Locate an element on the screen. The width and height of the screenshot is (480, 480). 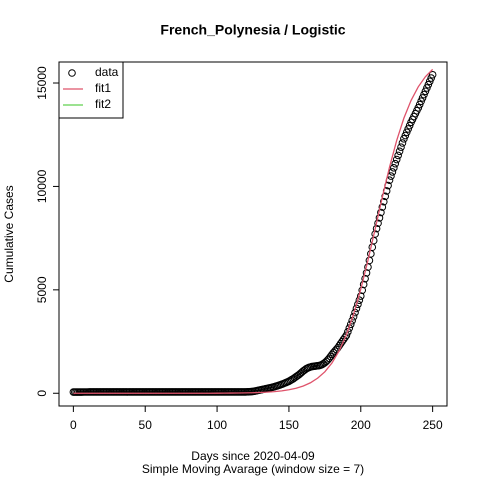
legend-label: fit2 is located at coordinates (103, 104).